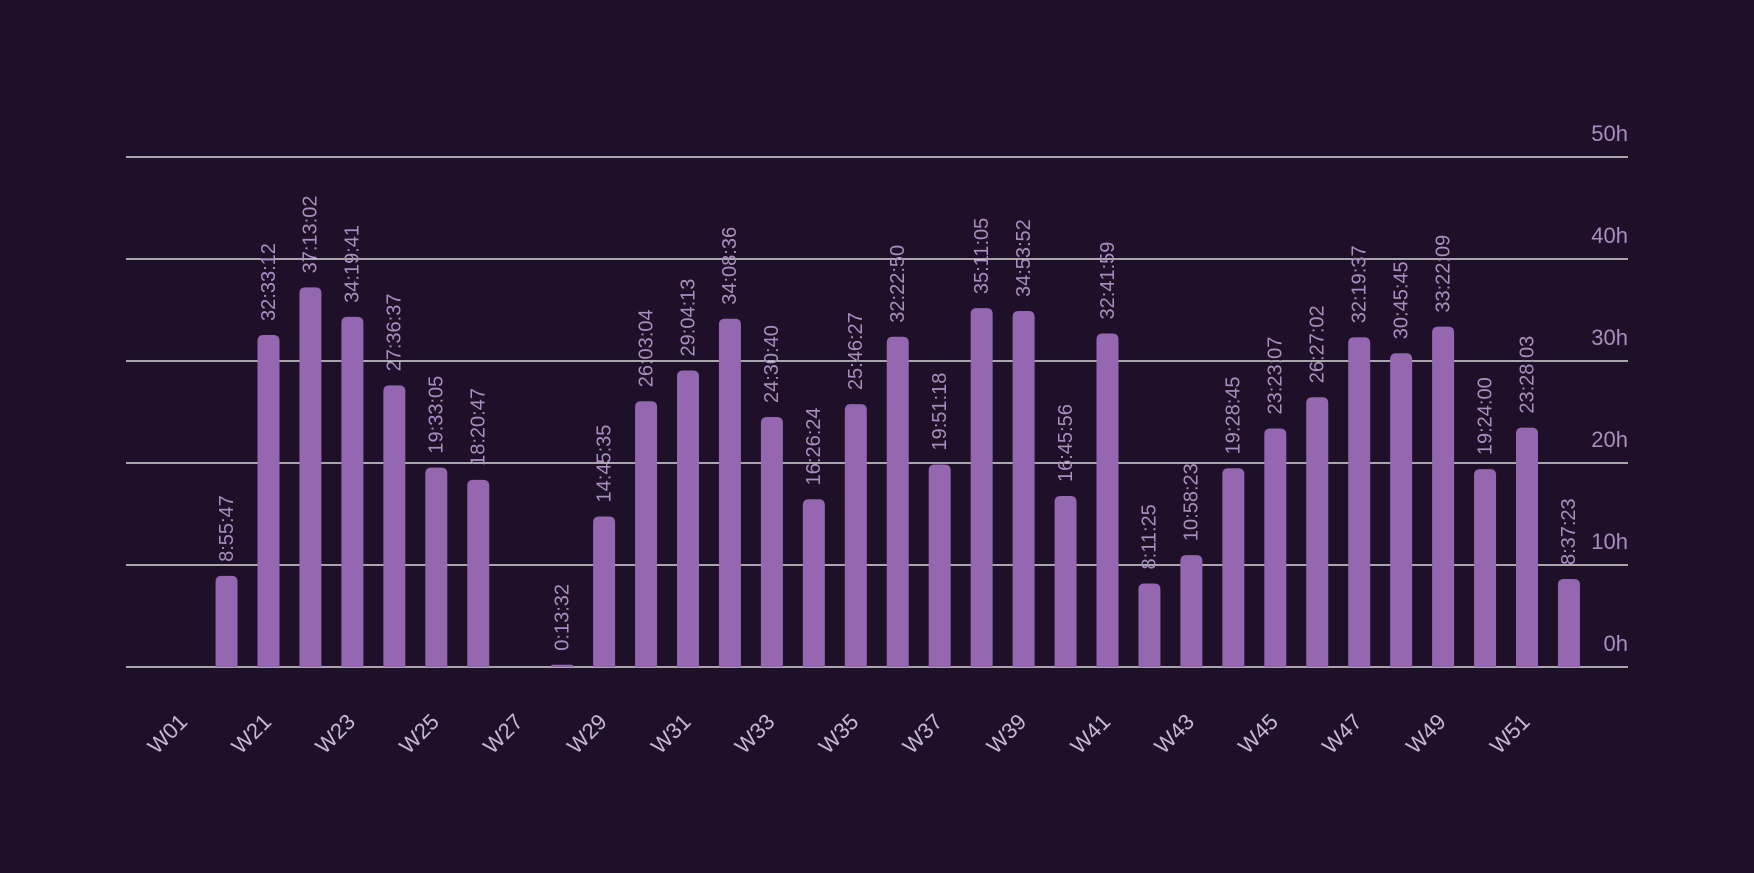 This screenshot has height=873, width=1754. Describe the element at coordinates (353, 264) in the screenshot. I see `value-label: 34:19:41` at that location.